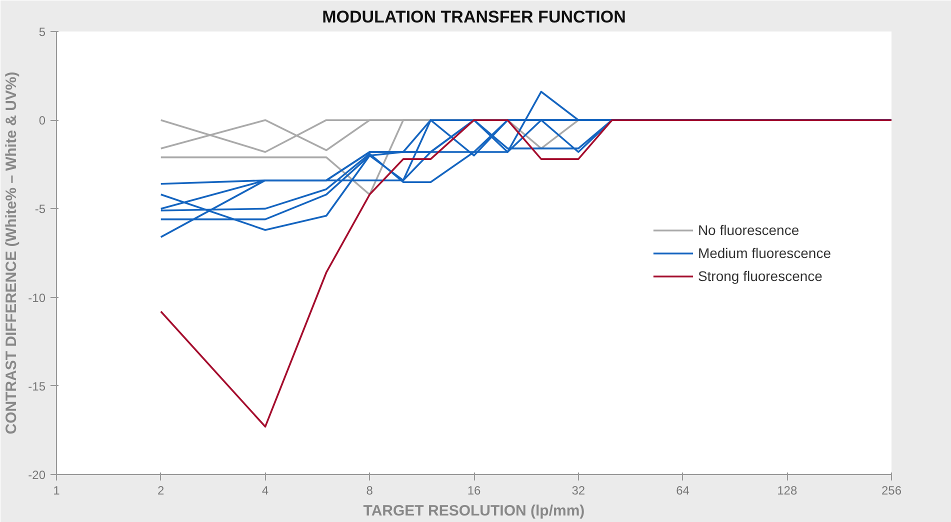 Image resolution: width=951 pixels, height=522 pixels. Describe the element at coordinates (37, 386) in the screenshot. I see `y-tick-label: -15` at that location.